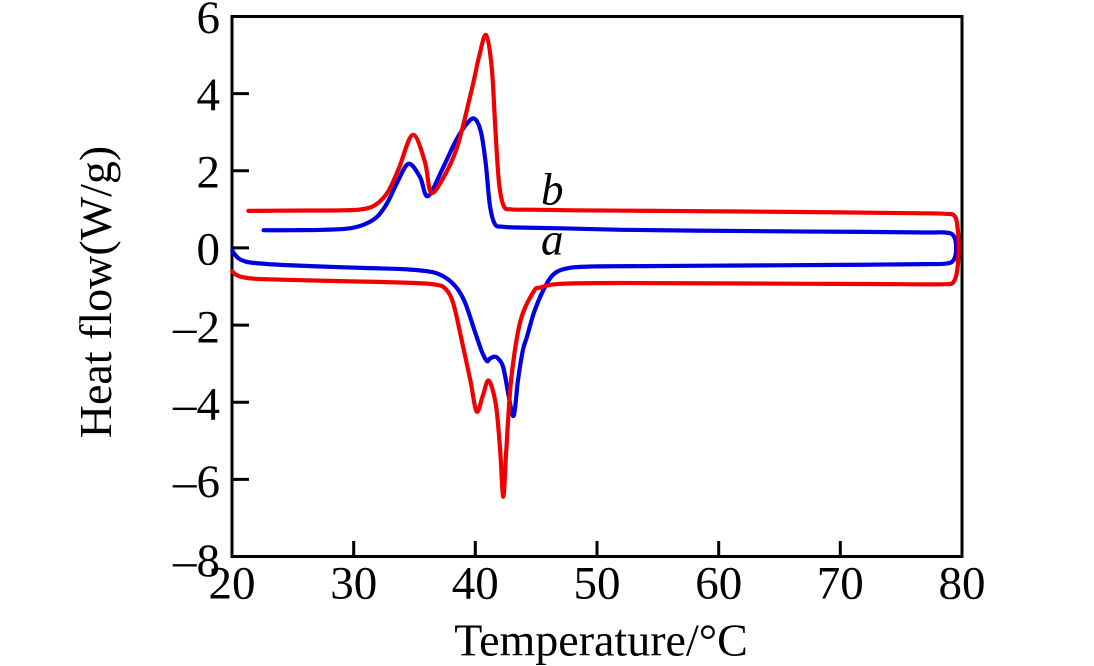 This screenshot has height=666, width=1094. What do you see at coordinates (209, 95) in the screenshot?
I see `svg-text: 4` at bounding box center [209, 95].